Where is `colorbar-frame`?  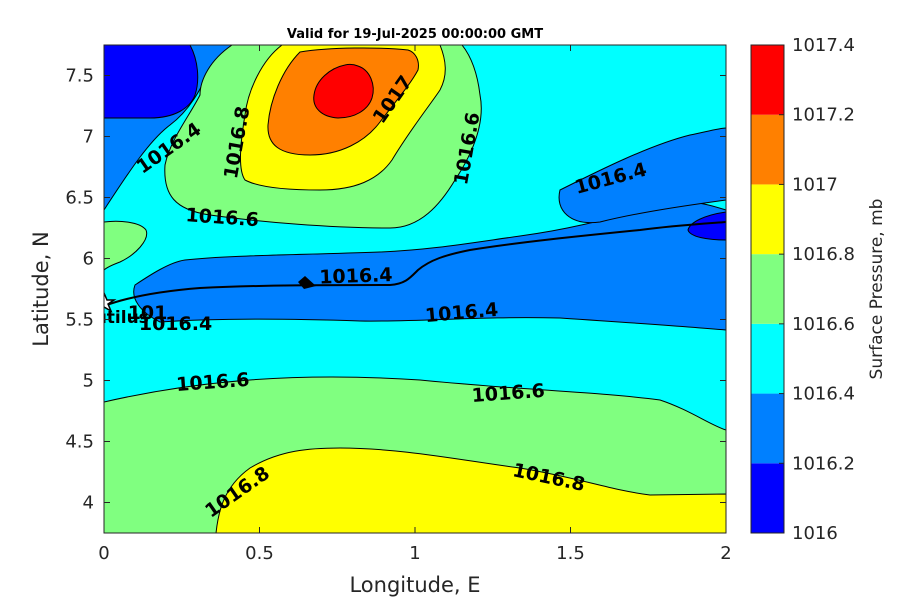
colorbar-frame is located at coordinates (767, 289).